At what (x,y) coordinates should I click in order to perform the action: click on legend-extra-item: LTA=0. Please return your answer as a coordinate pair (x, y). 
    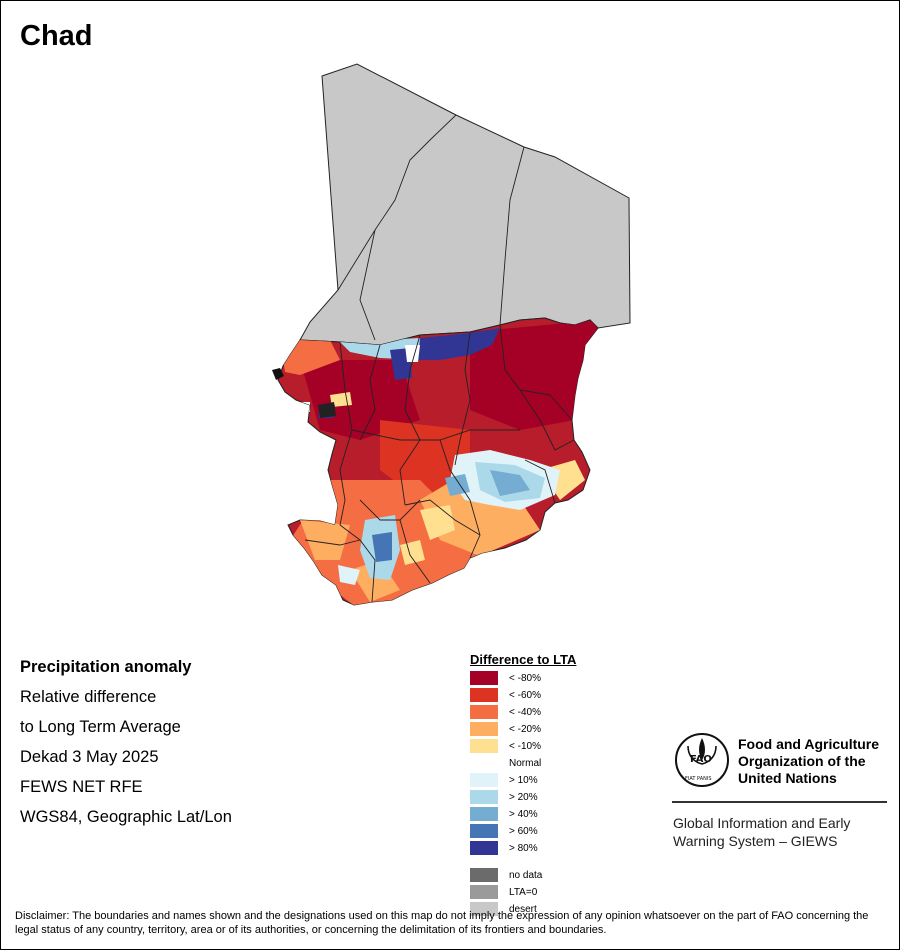
    Looking at the image, I should click on (523, 893).